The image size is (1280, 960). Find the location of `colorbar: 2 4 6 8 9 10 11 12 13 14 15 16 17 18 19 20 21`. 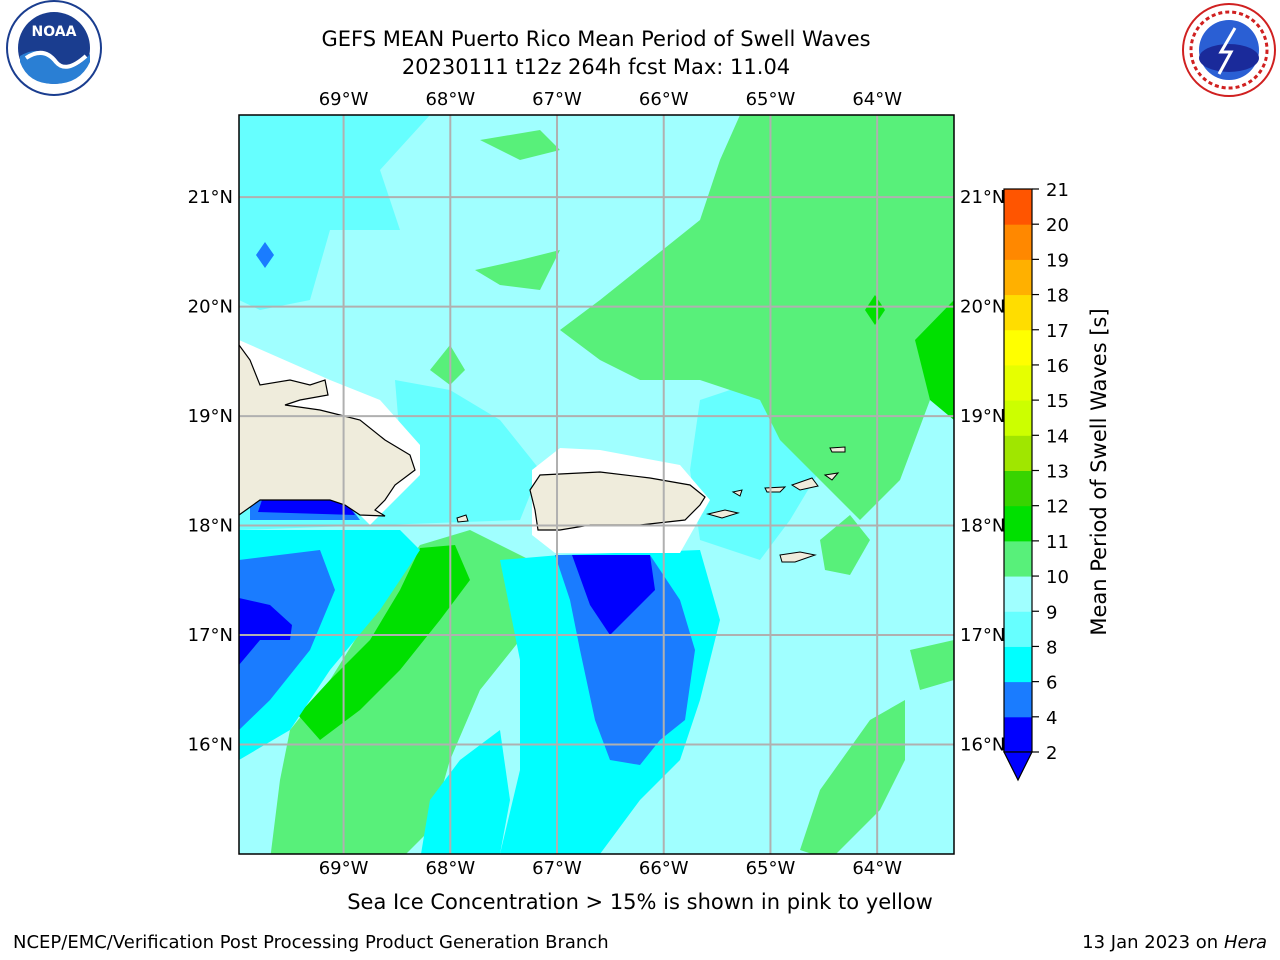

colorbar: 2 4 6 8 9 10 11 12 13 14 15 16 17 18 19 20 21 is located at coordinates (1036, 481).